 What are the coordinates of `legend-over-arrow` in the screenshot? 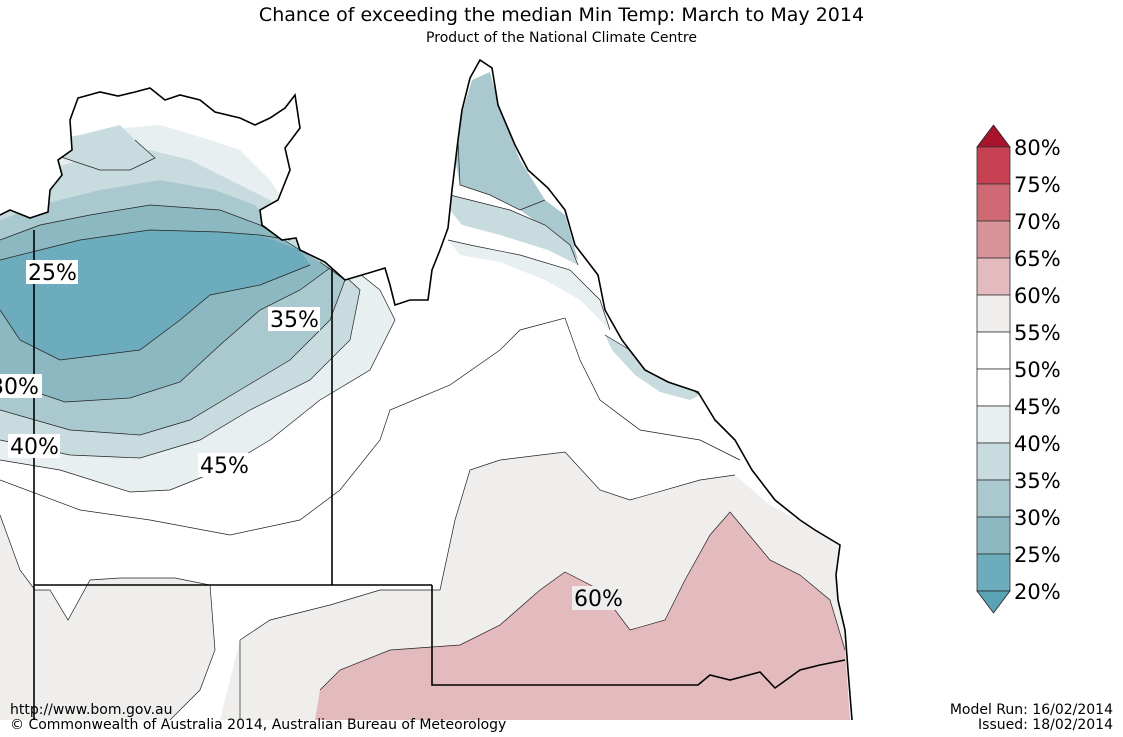 It's located at (993, 136).